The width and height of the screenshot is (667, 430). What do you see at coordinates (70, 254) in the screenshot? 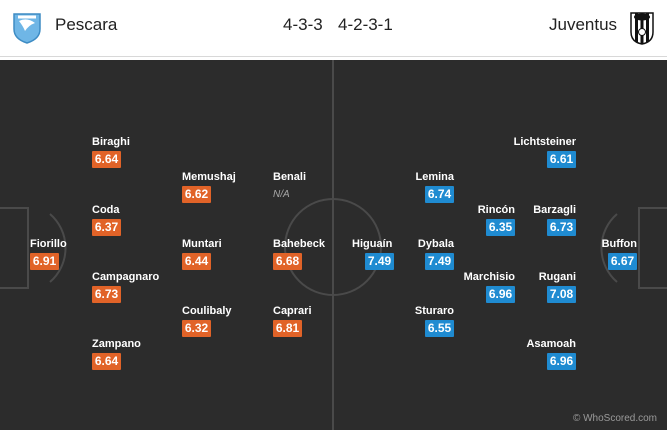
I see `player-fiorillo: Fiorillo 6.91` at bounding box center [70, 254].